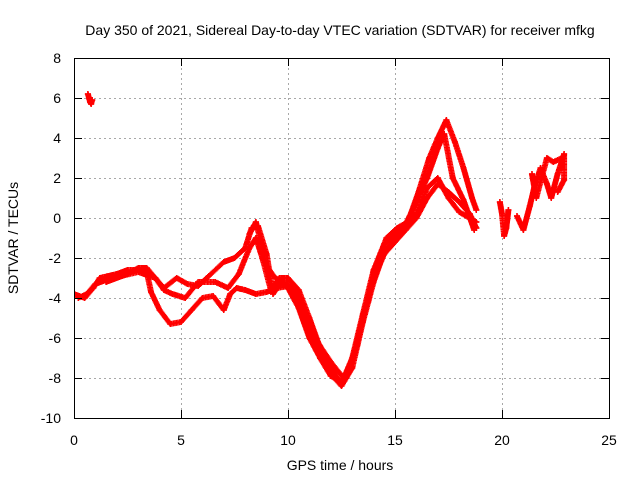  Describe the element at coordinates (395, 440) in the screenshot. I see `x-tick-label: 15` at that location.